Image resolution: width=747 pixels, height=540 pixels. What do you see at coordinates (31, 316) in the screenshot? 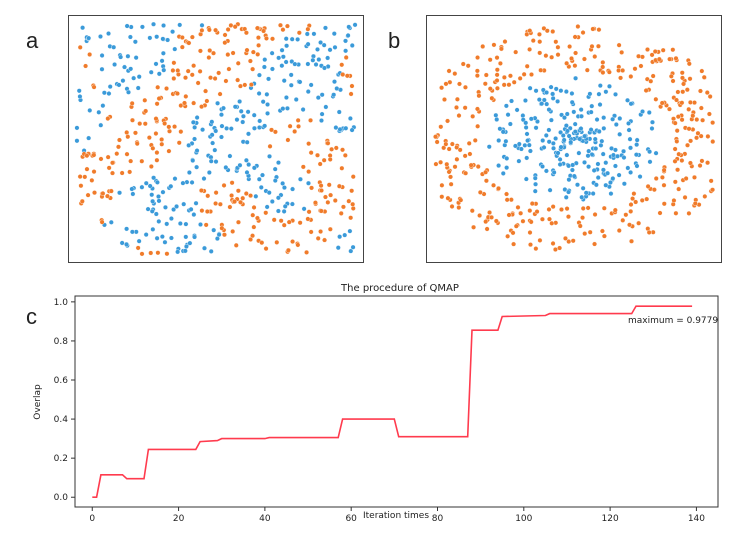
I see `panel-label-c: c` at bounding box center [31, 316].